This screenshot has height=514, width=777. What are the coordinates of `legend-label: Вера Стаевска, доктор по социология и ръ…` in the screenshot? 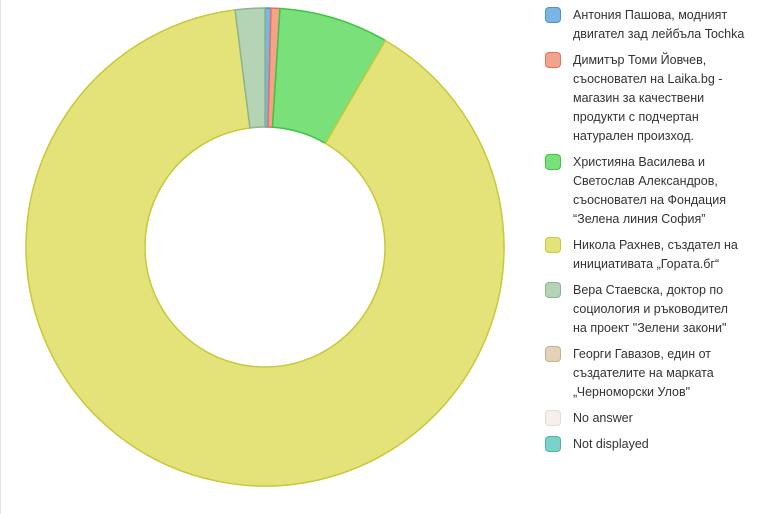 It's located at (650, 309).